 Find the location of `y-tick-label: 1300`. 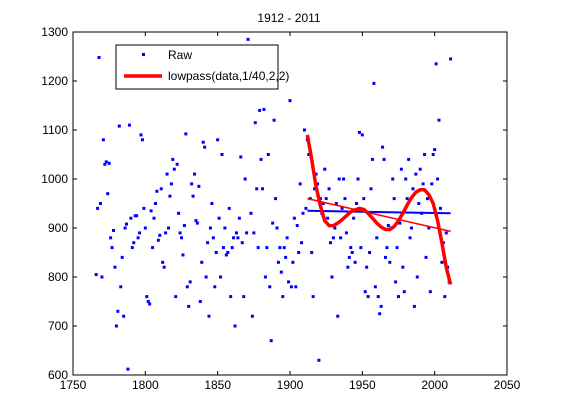

y-tick-label: 1300 is located at coordinates (54, 32).